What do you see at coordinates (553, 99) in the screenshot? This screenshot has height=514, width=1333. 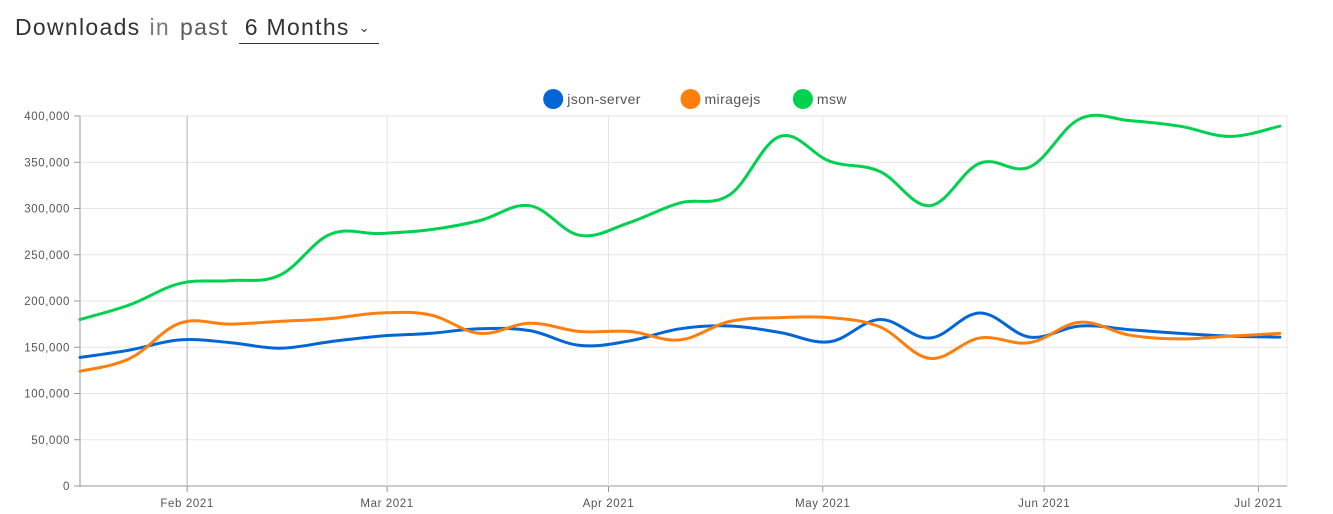 I see `legend-swatch-json-server` at bounding box center [553, 99].